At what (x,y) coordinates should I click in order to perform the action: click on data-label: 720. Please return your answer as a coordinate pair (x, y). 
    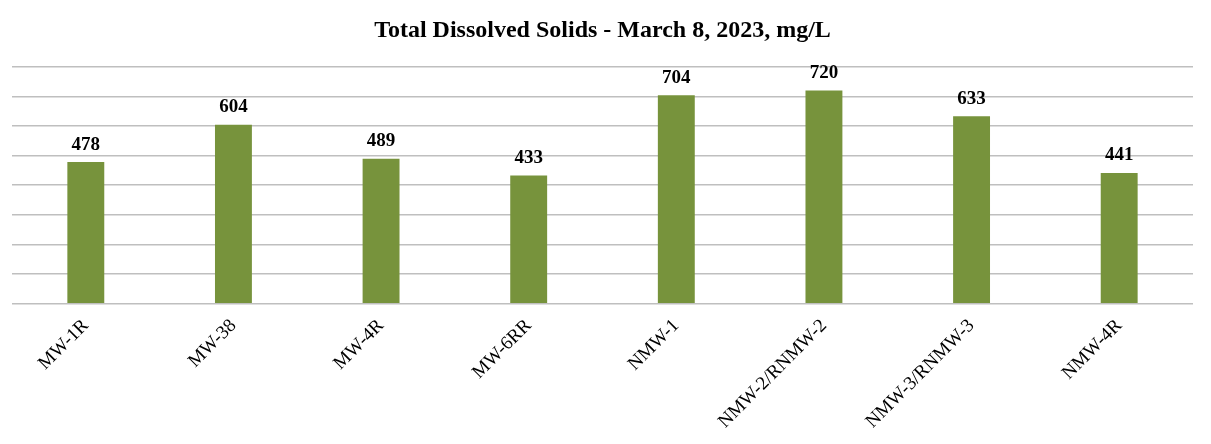
    Looking at the image, I should click on (824, 71).